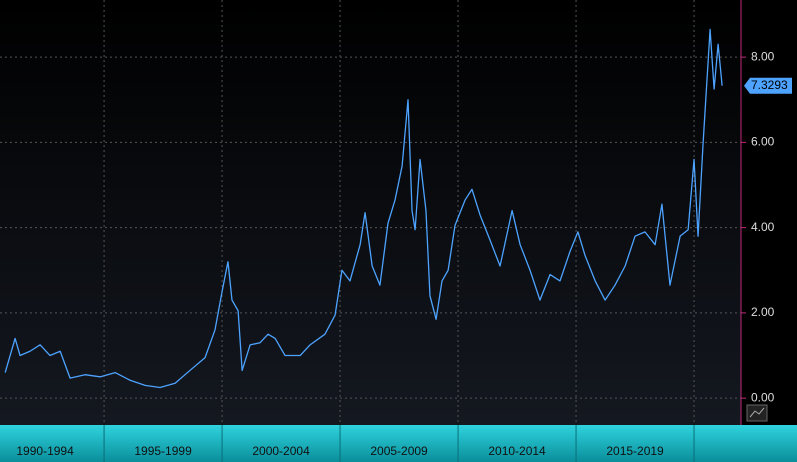 This screenshot has height=462, width=797. I want to click on x-band-label: 2005-2009, so click(399, 451).